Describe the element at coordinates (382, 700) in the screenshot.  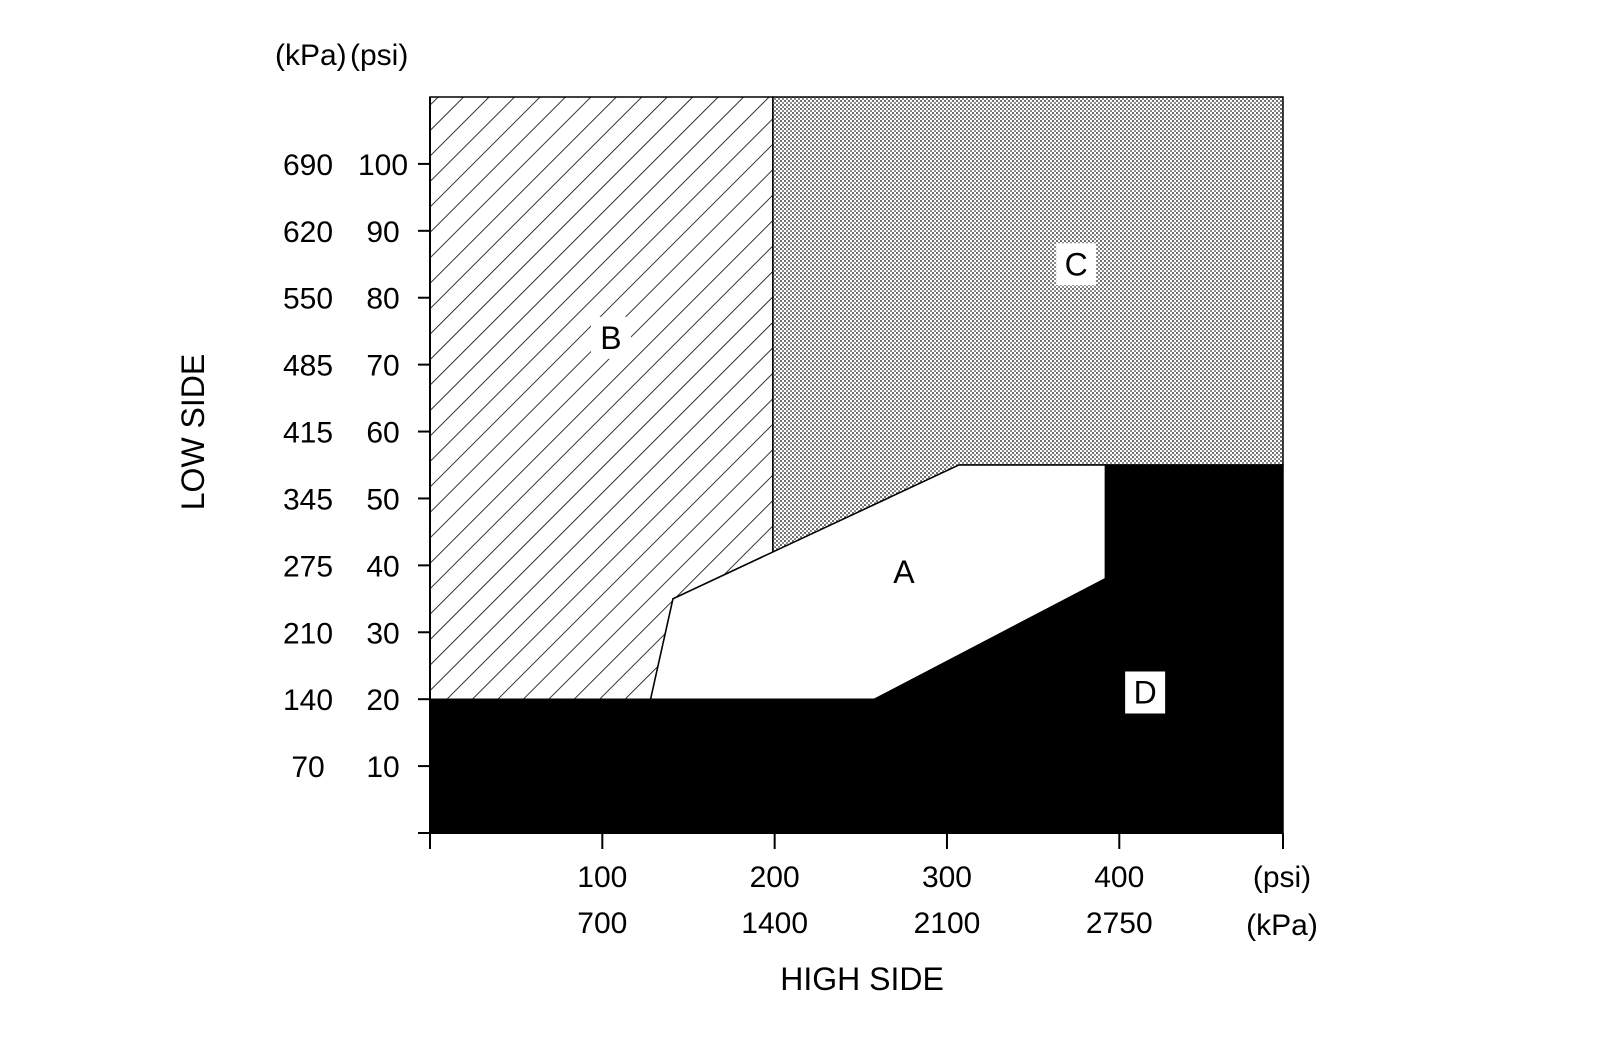
I see `y-tick-label-psi: 20` at that location.